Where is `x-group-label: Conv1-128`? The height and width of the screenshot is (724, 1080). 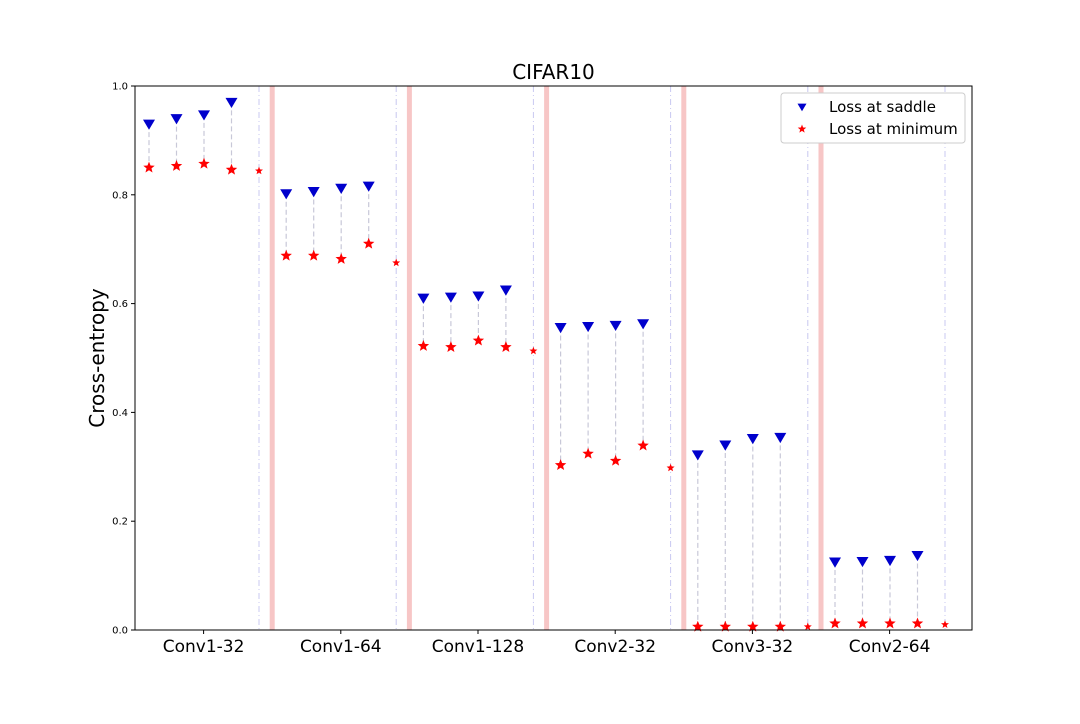 x-group-label: Conv1-128 is located at coordinates (478, 647).